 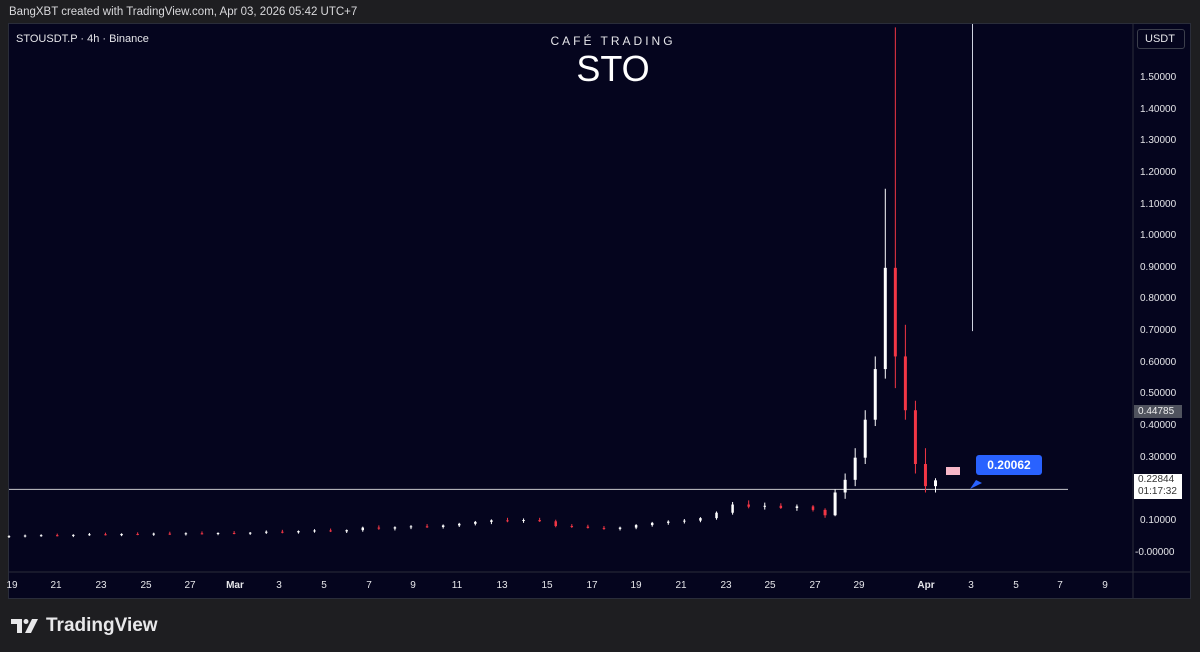 What do you see at coordinates (457, 585) in the screenshot?
I see `x-tick-label: 11` at bounding box center [457, 585].